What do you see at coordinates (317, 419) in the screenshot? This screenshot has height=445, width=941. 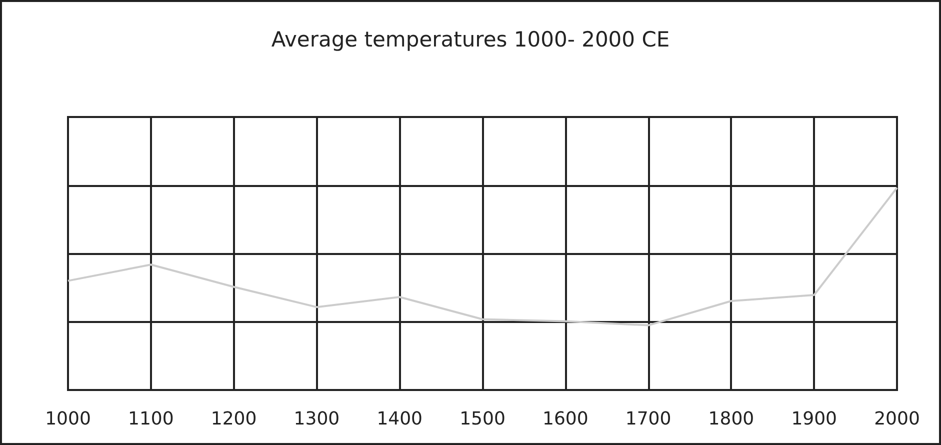 I see `x-tick-label: 1300` at bounding box center [317, 419].